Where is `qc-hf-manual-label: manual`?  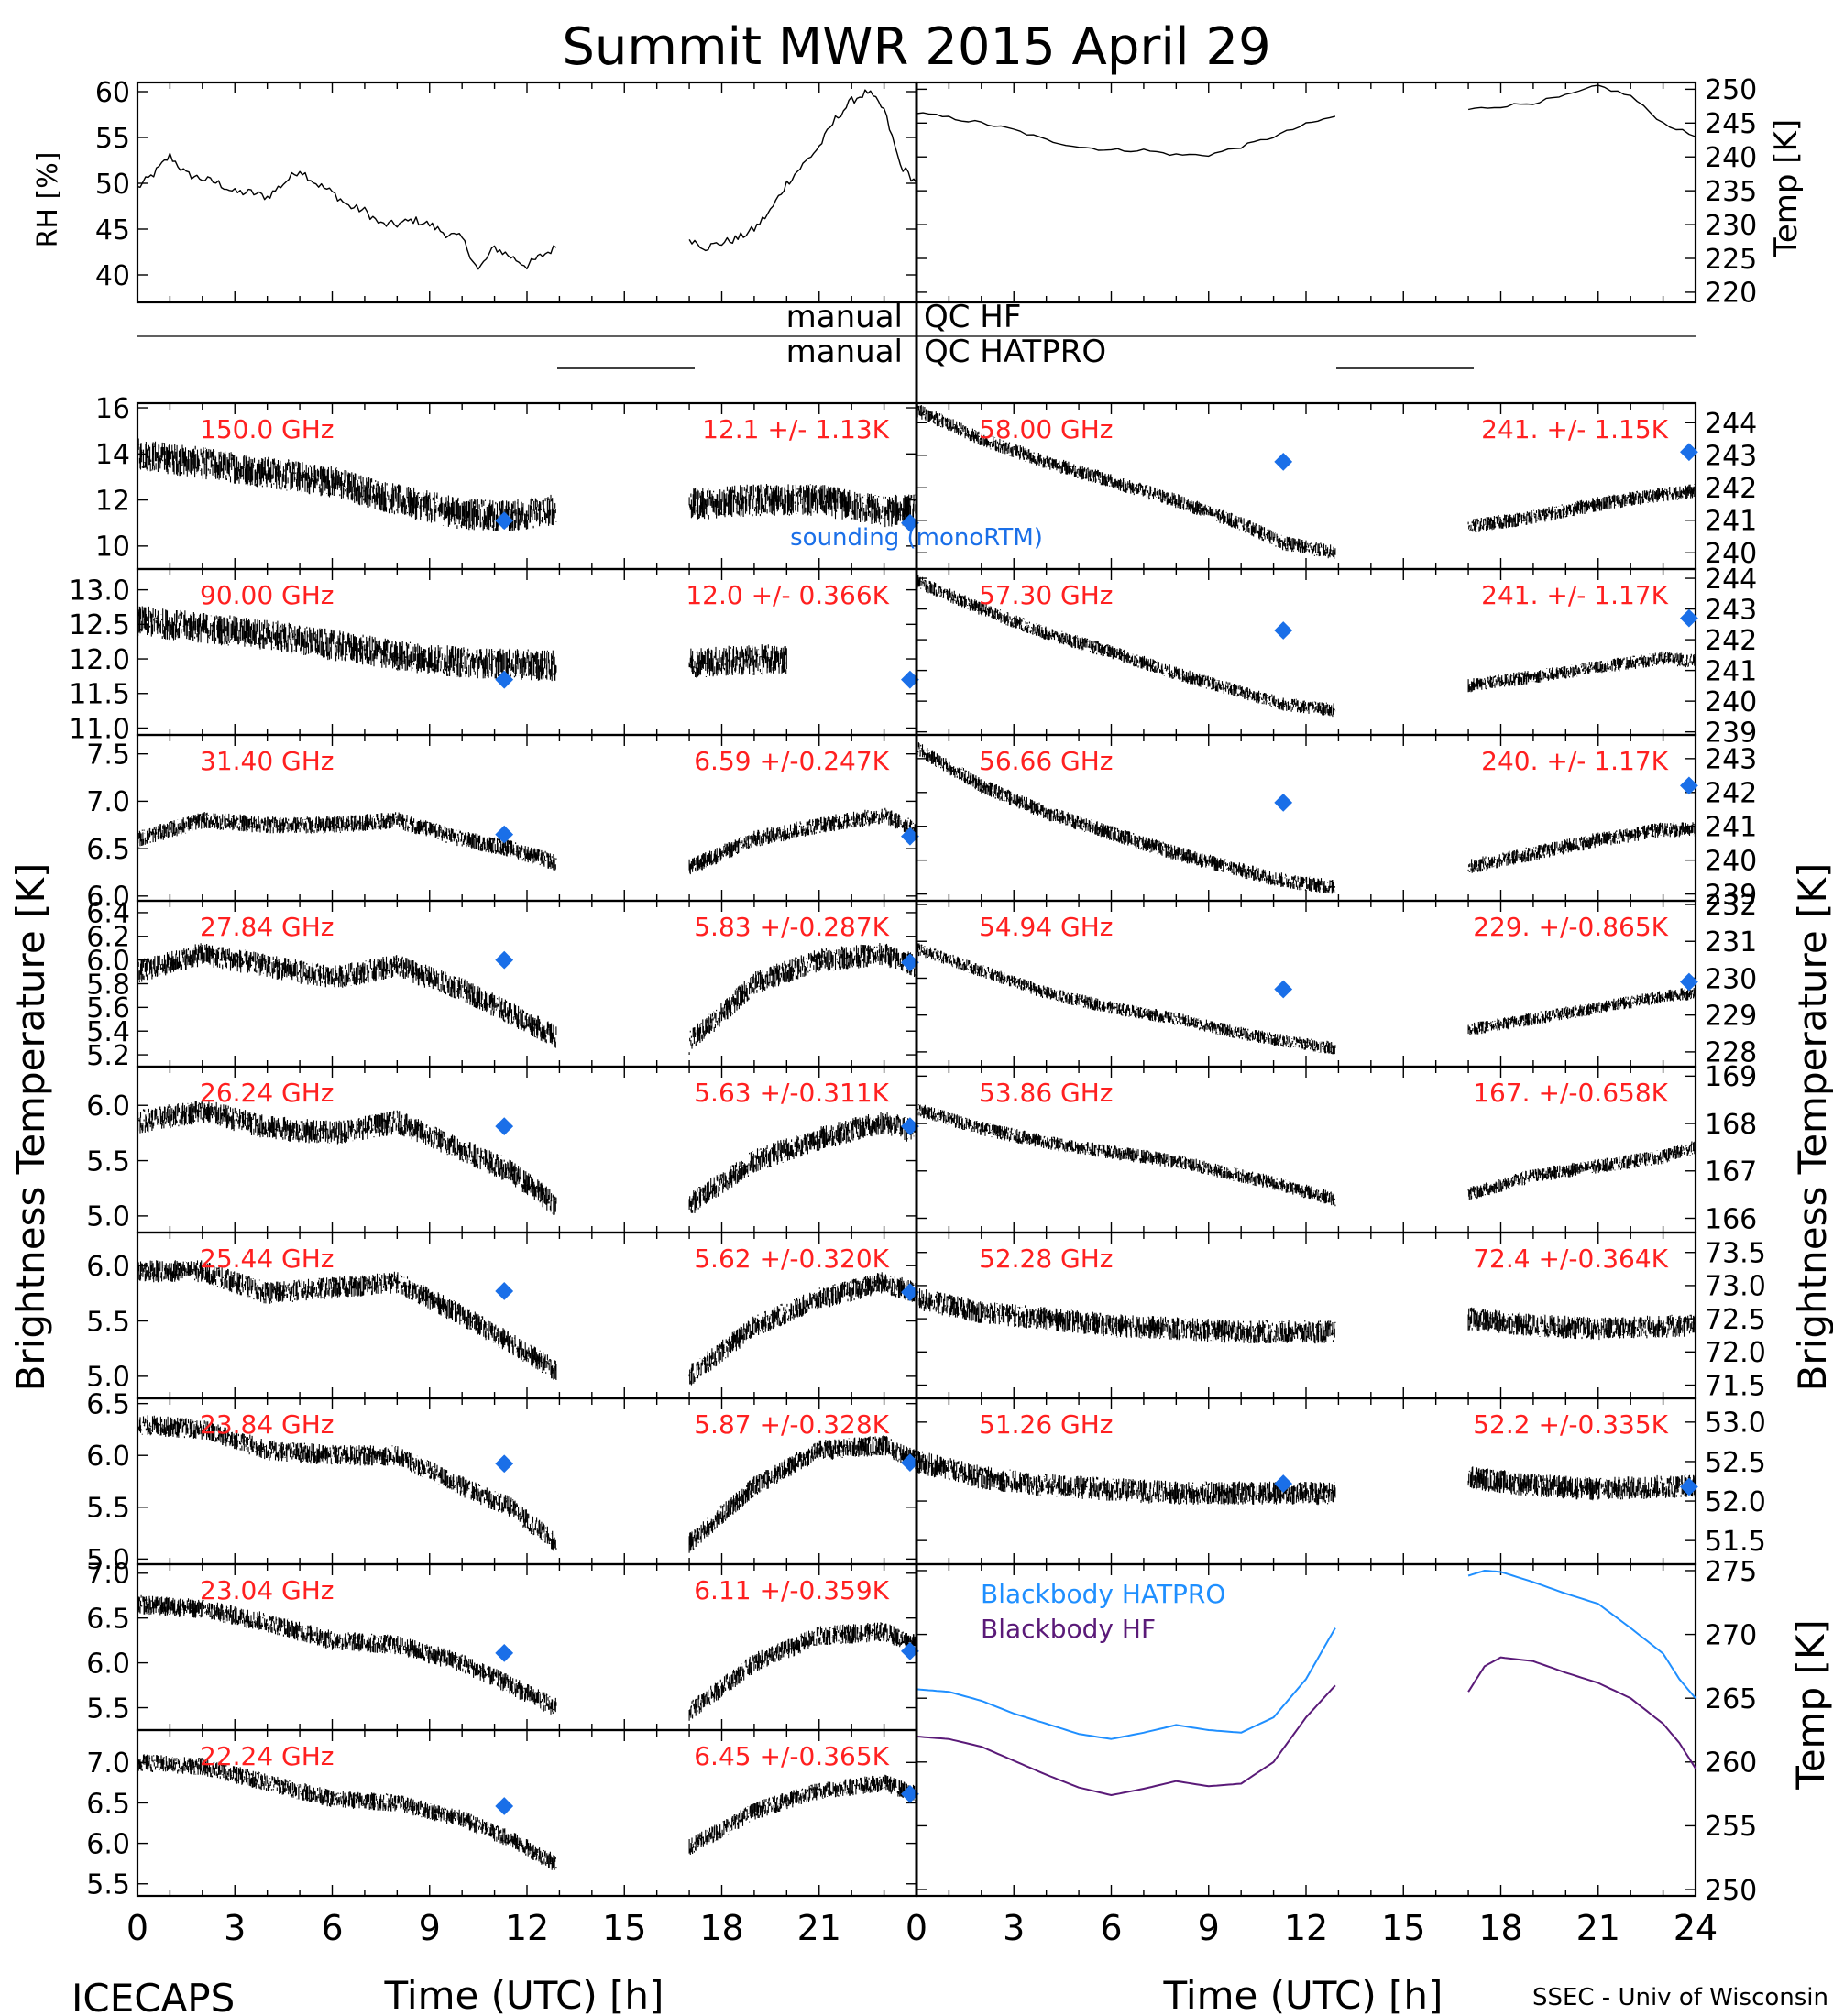 qc-hf-manual-label: manual is located at coordinates (844, 317).